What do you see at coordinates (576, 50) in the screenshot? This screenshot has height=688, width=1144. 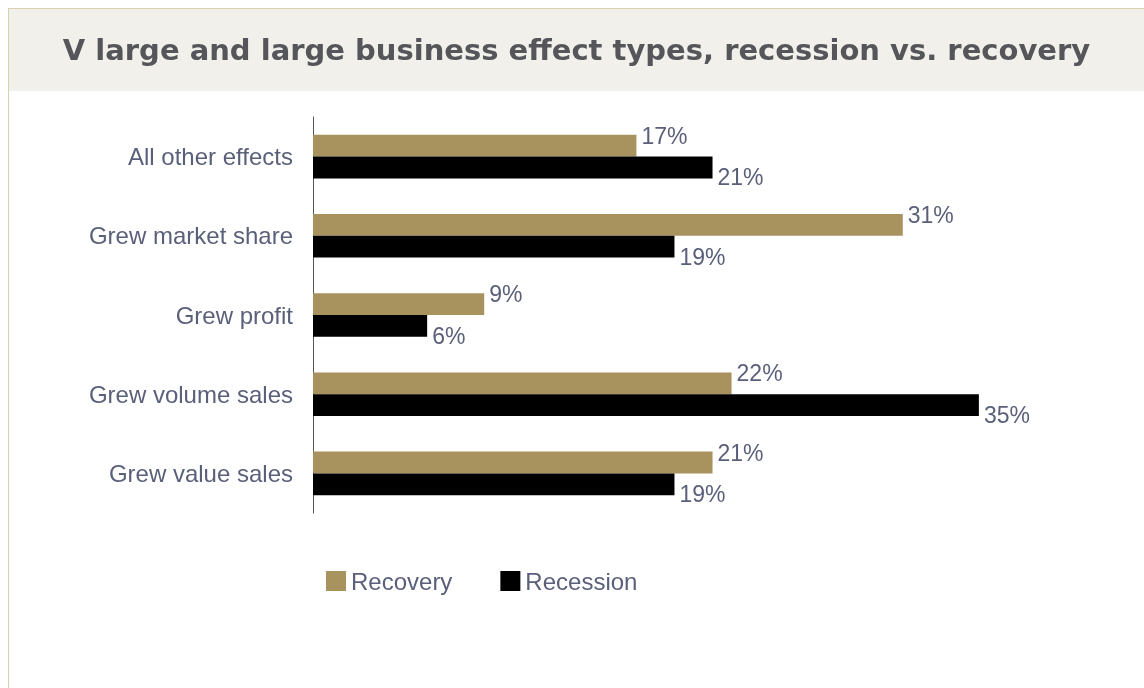 I see `chart-title: V large and large business effect types, recession vs. recovery` at bounding box center [576, 50].